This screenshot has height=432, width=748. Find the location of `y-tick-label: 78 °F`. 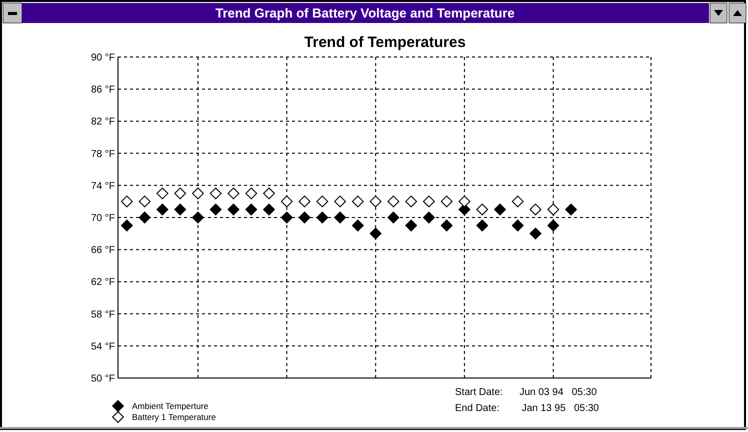

y-tick-label: 78 °F is located at coordinates (102, 154).